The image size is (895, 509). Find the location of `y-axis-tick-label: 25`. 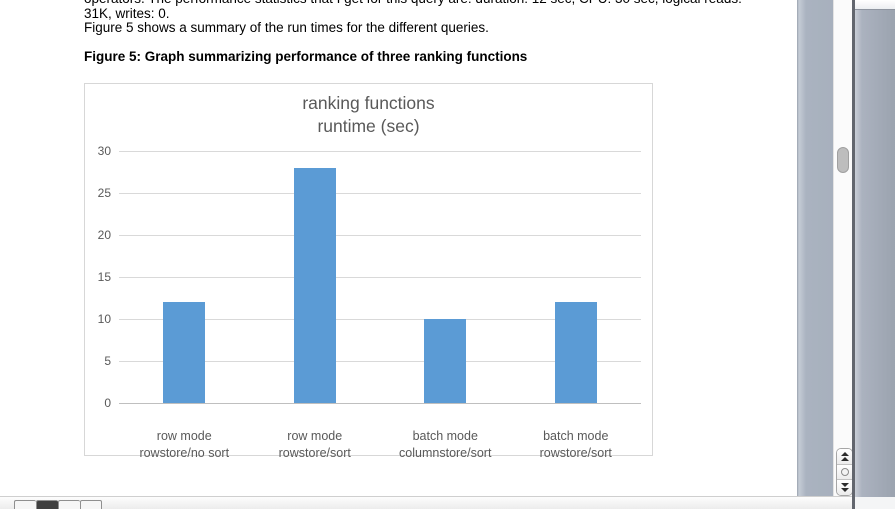

y-axis-tick-label: 25 is located at coordinates (104, 193).